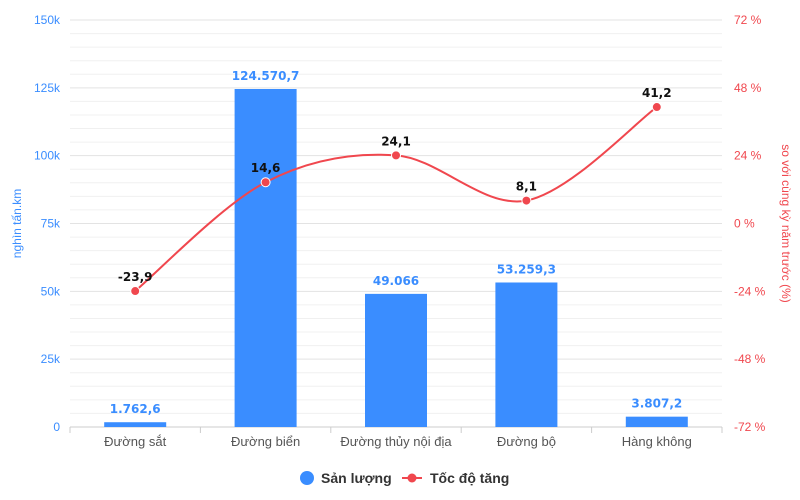 The height and width of the screenshot is (500, 800). What do you see at coordinates (786, 223) in the screenshot?
I see `right-axis-title: so với cùng kỳ năm trước (%)` at bounding box center [786, 223].